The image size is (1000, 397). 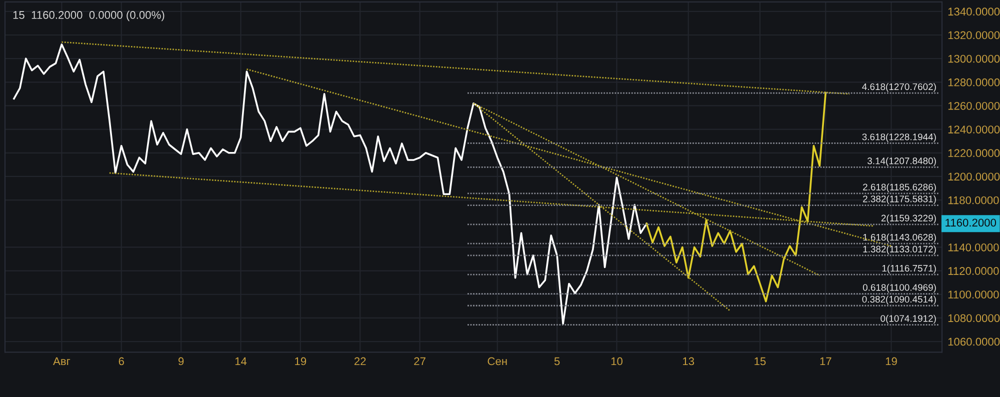 I want to click on y-tick-label: 1180.0000, so click(x=973, y=200).